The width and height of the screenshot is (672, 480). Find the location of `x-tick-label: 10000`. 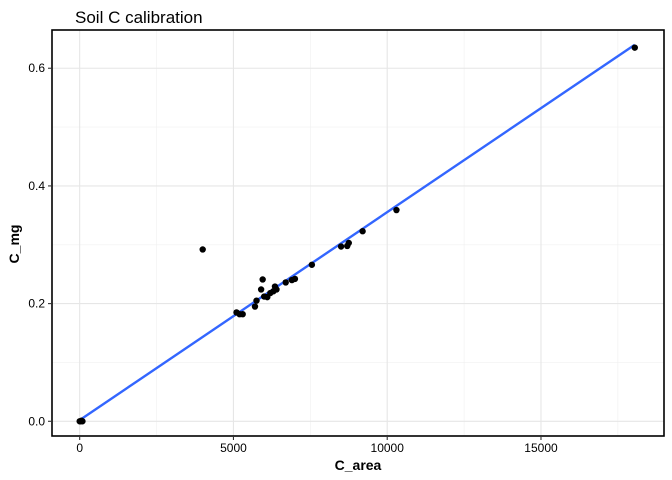

x-tick-label: 10000 is located at coordinates (388, 448).